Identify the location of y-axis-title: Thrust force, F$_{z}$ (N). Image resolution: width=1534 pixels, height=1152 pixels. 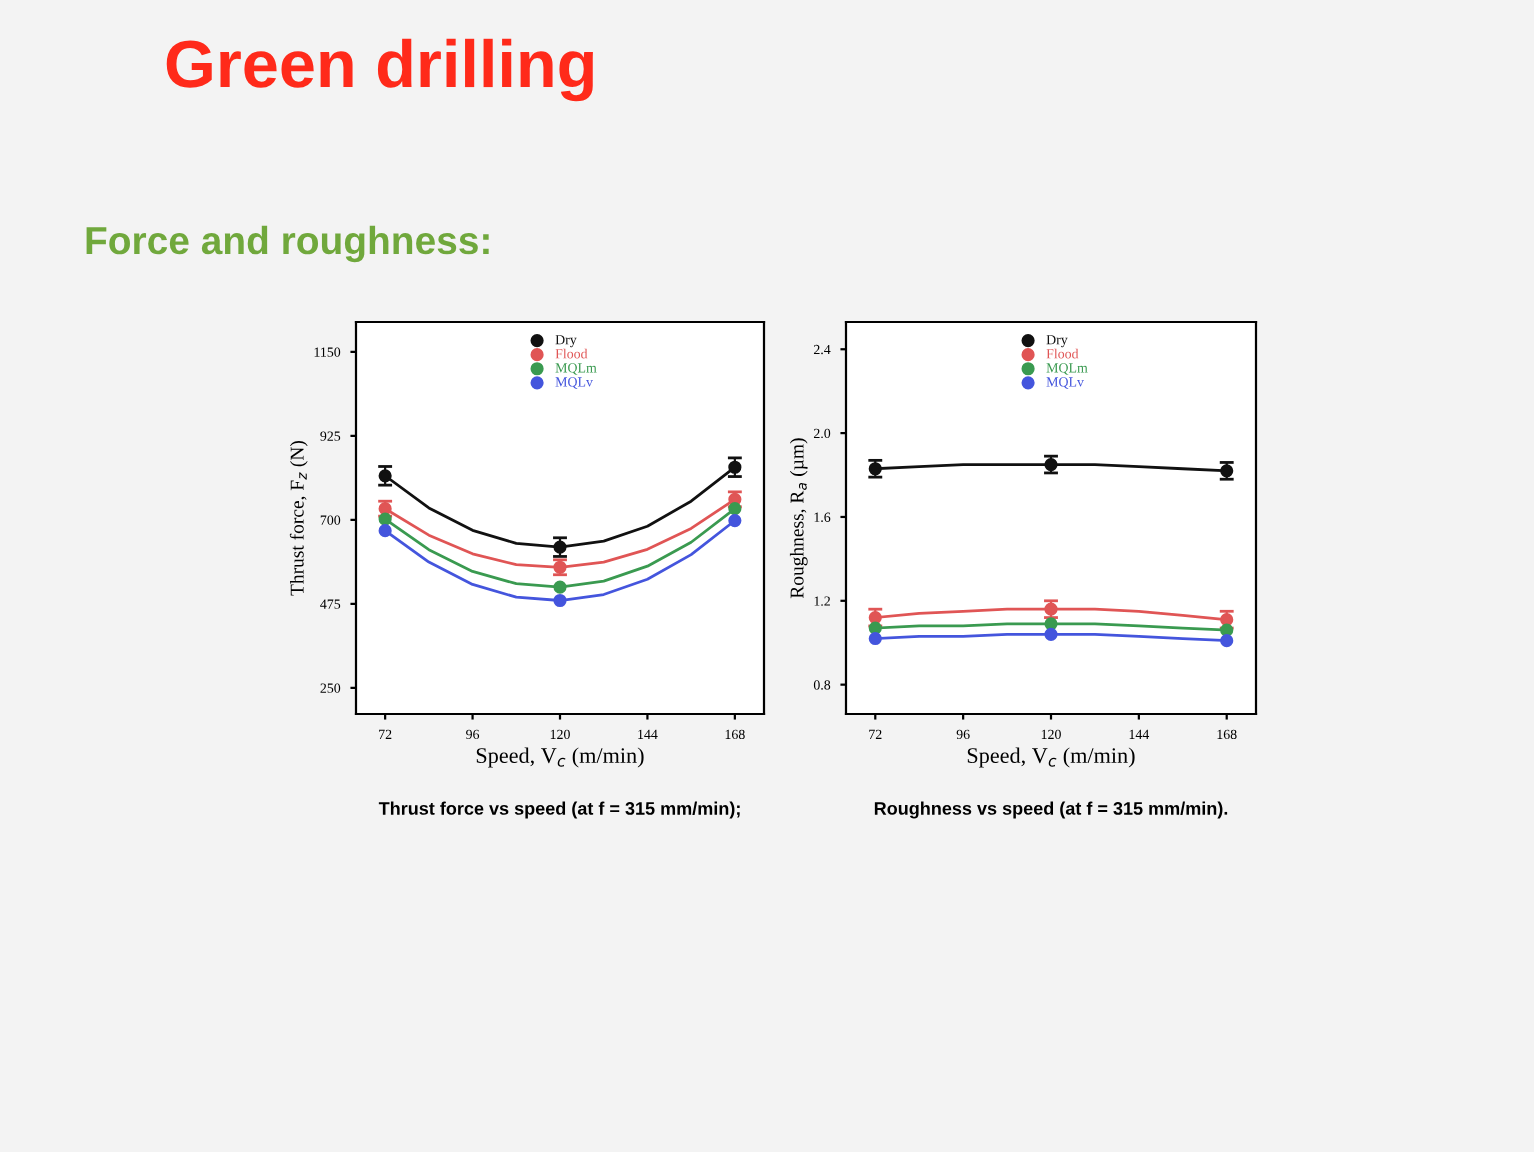
(298, 518).